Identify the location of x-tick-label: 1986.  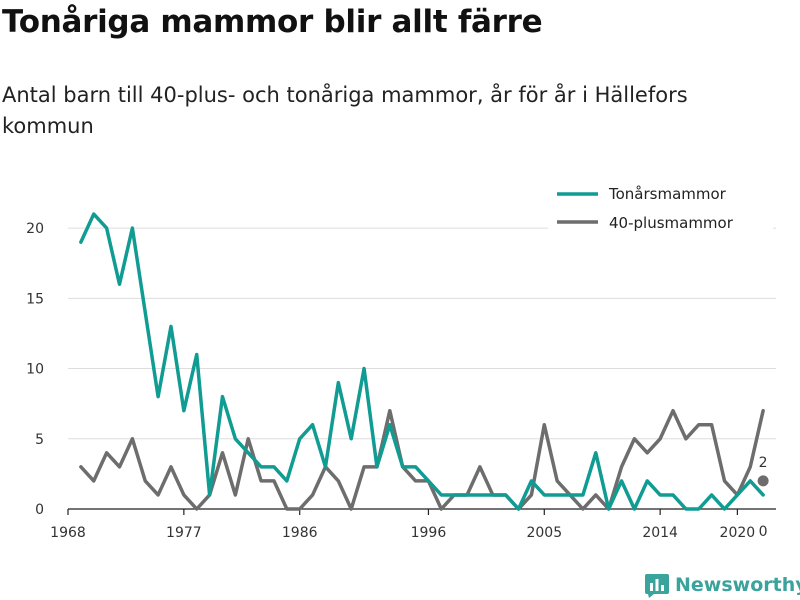
(300, 533).